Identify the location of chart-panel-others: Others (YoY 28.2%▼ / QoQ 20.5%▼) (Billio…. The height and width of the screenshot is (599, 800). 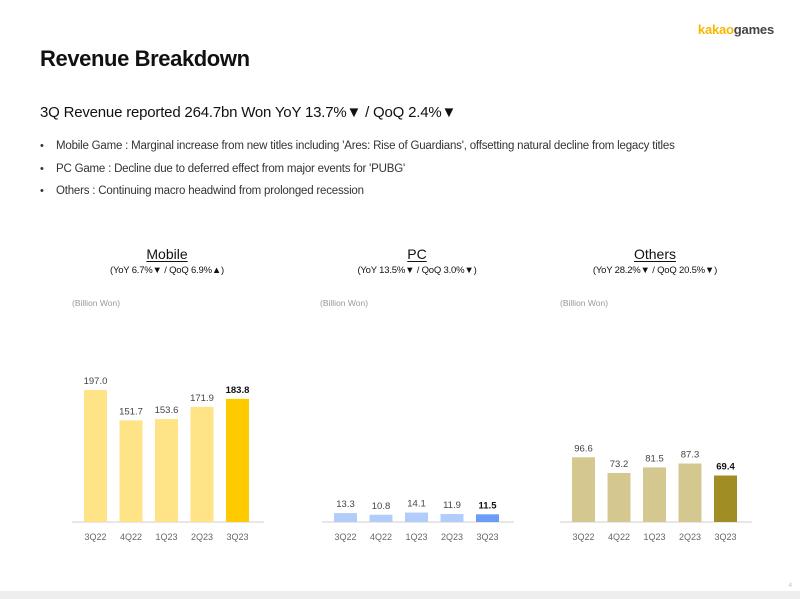
(655, 401).